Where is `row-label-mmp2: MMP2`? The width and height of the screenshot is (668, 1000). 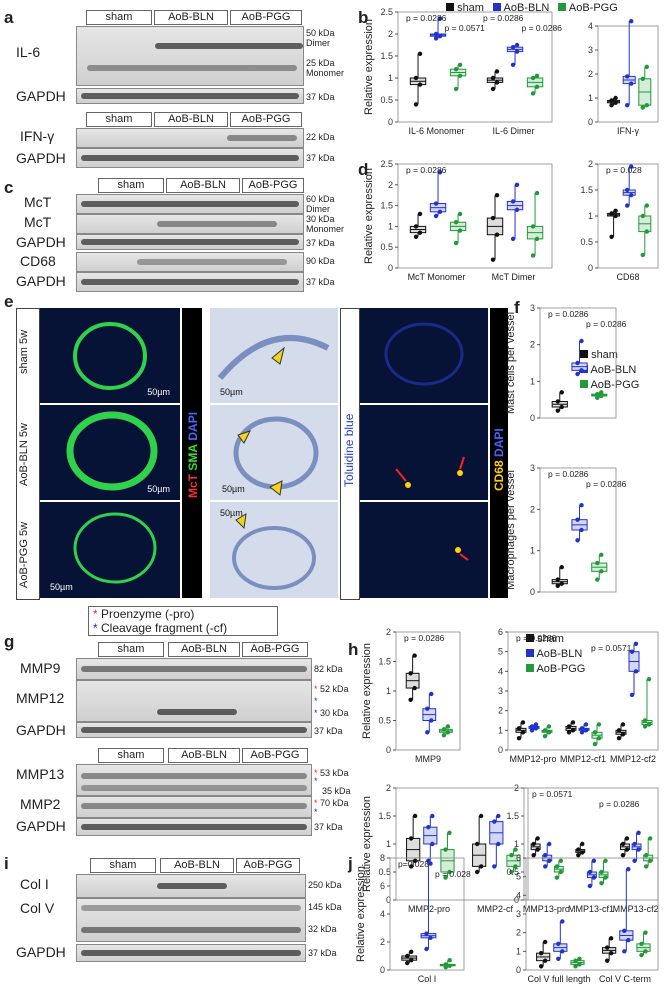
row-label-mmp2: MMP2 is located at coordinates (40, 804).